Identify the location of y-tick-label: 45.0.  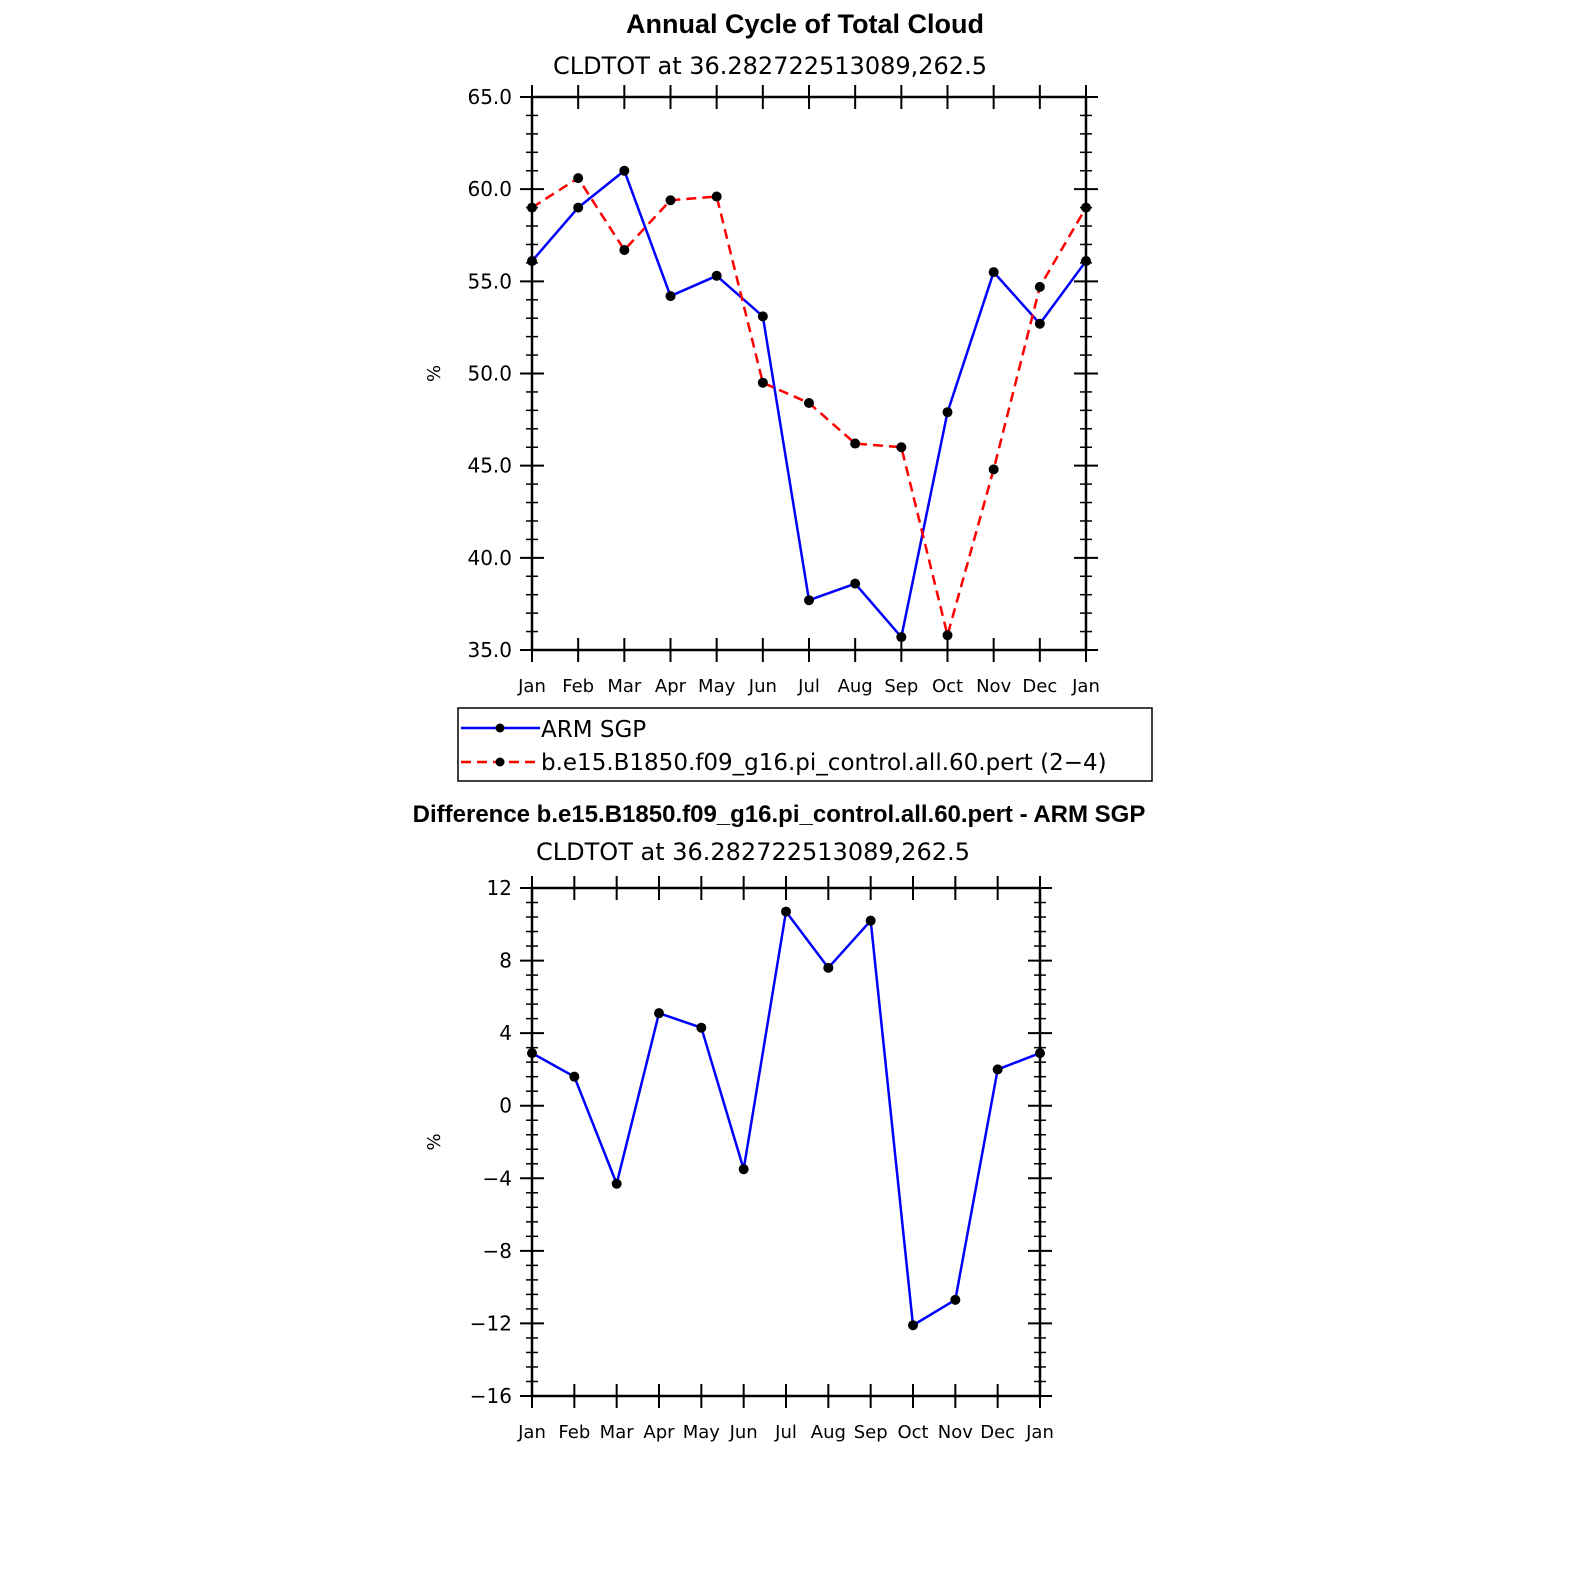
(489, 466).